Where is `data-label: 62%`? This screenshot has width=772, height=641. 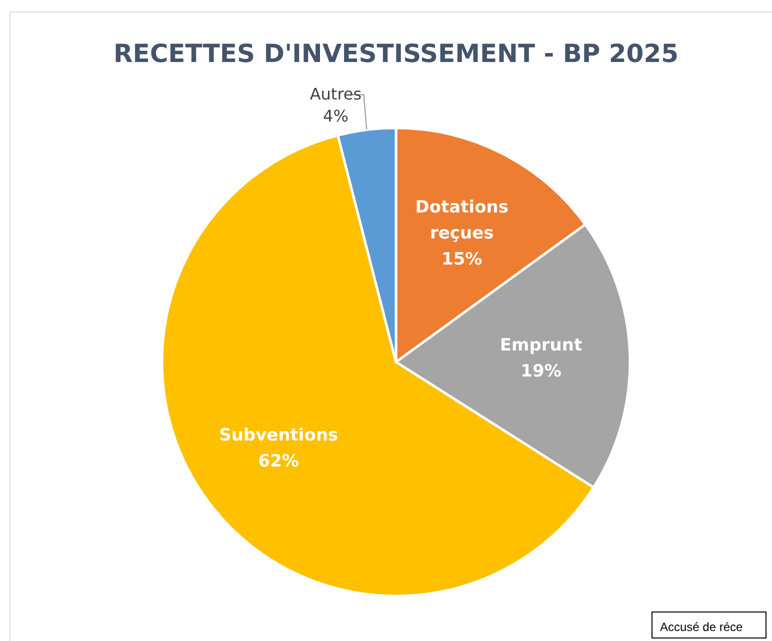 data-label: 62% is located at coordinates (278, 461).